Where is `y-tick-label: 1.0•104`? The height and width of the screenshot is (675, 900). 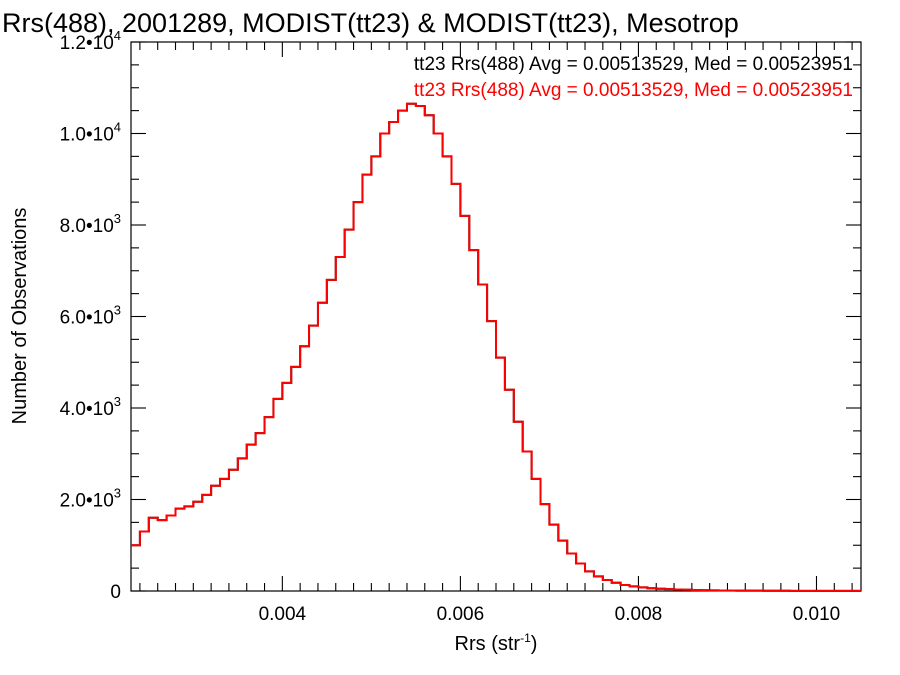 y-tick-label: 1.0•104 is located at coordinates (90, 133).